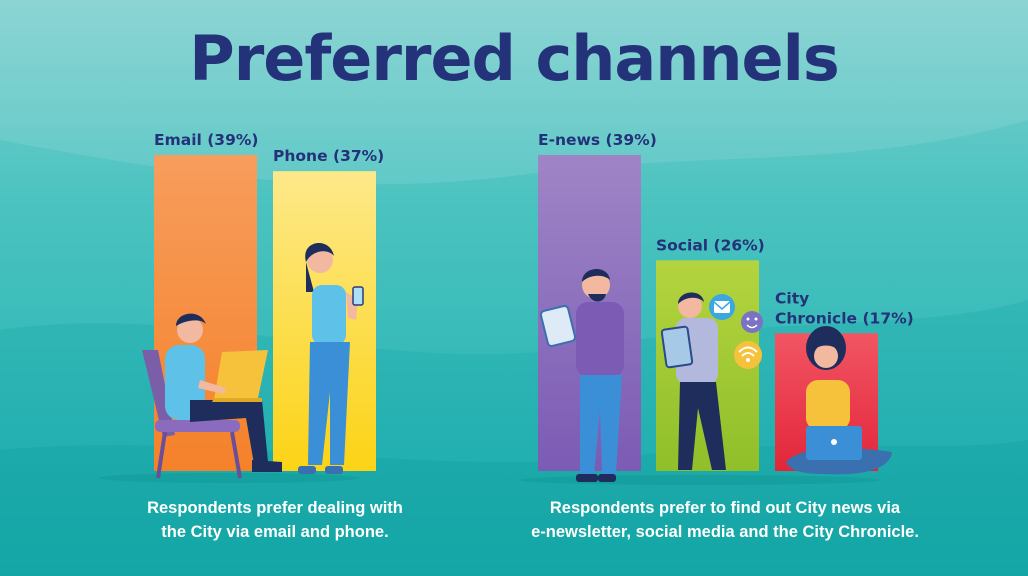 The width and height of the screenshot is (1028, 576). I want to click on person-chronicle-illustration, so click(839, 400).